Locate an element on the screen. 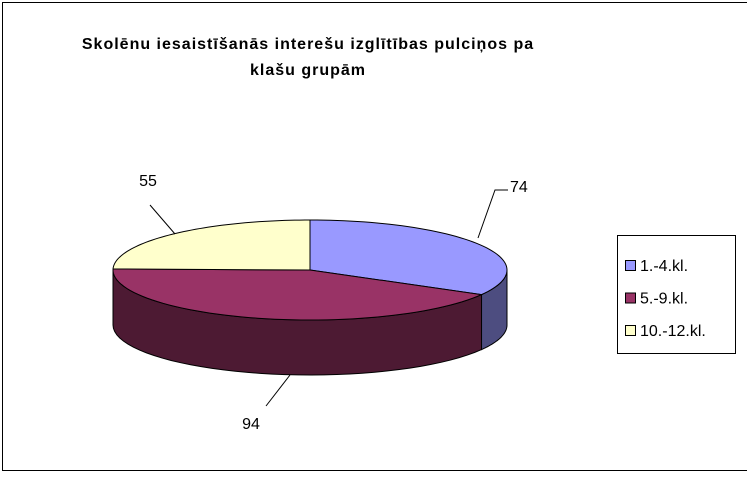 The image size is (747, 496). legend-box is located at coordinates (676, 294).